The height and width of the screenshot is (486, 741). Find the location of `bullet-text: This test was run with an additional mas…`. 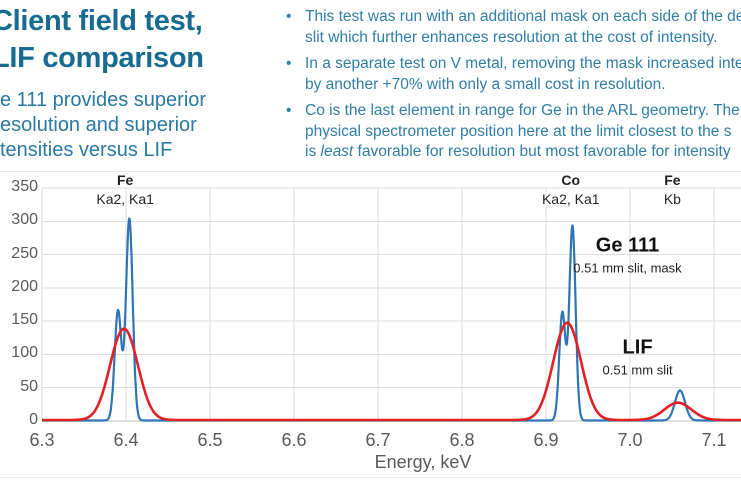

bullet-text: This test was run with an additional mas… is located at coordinates (523, 27).